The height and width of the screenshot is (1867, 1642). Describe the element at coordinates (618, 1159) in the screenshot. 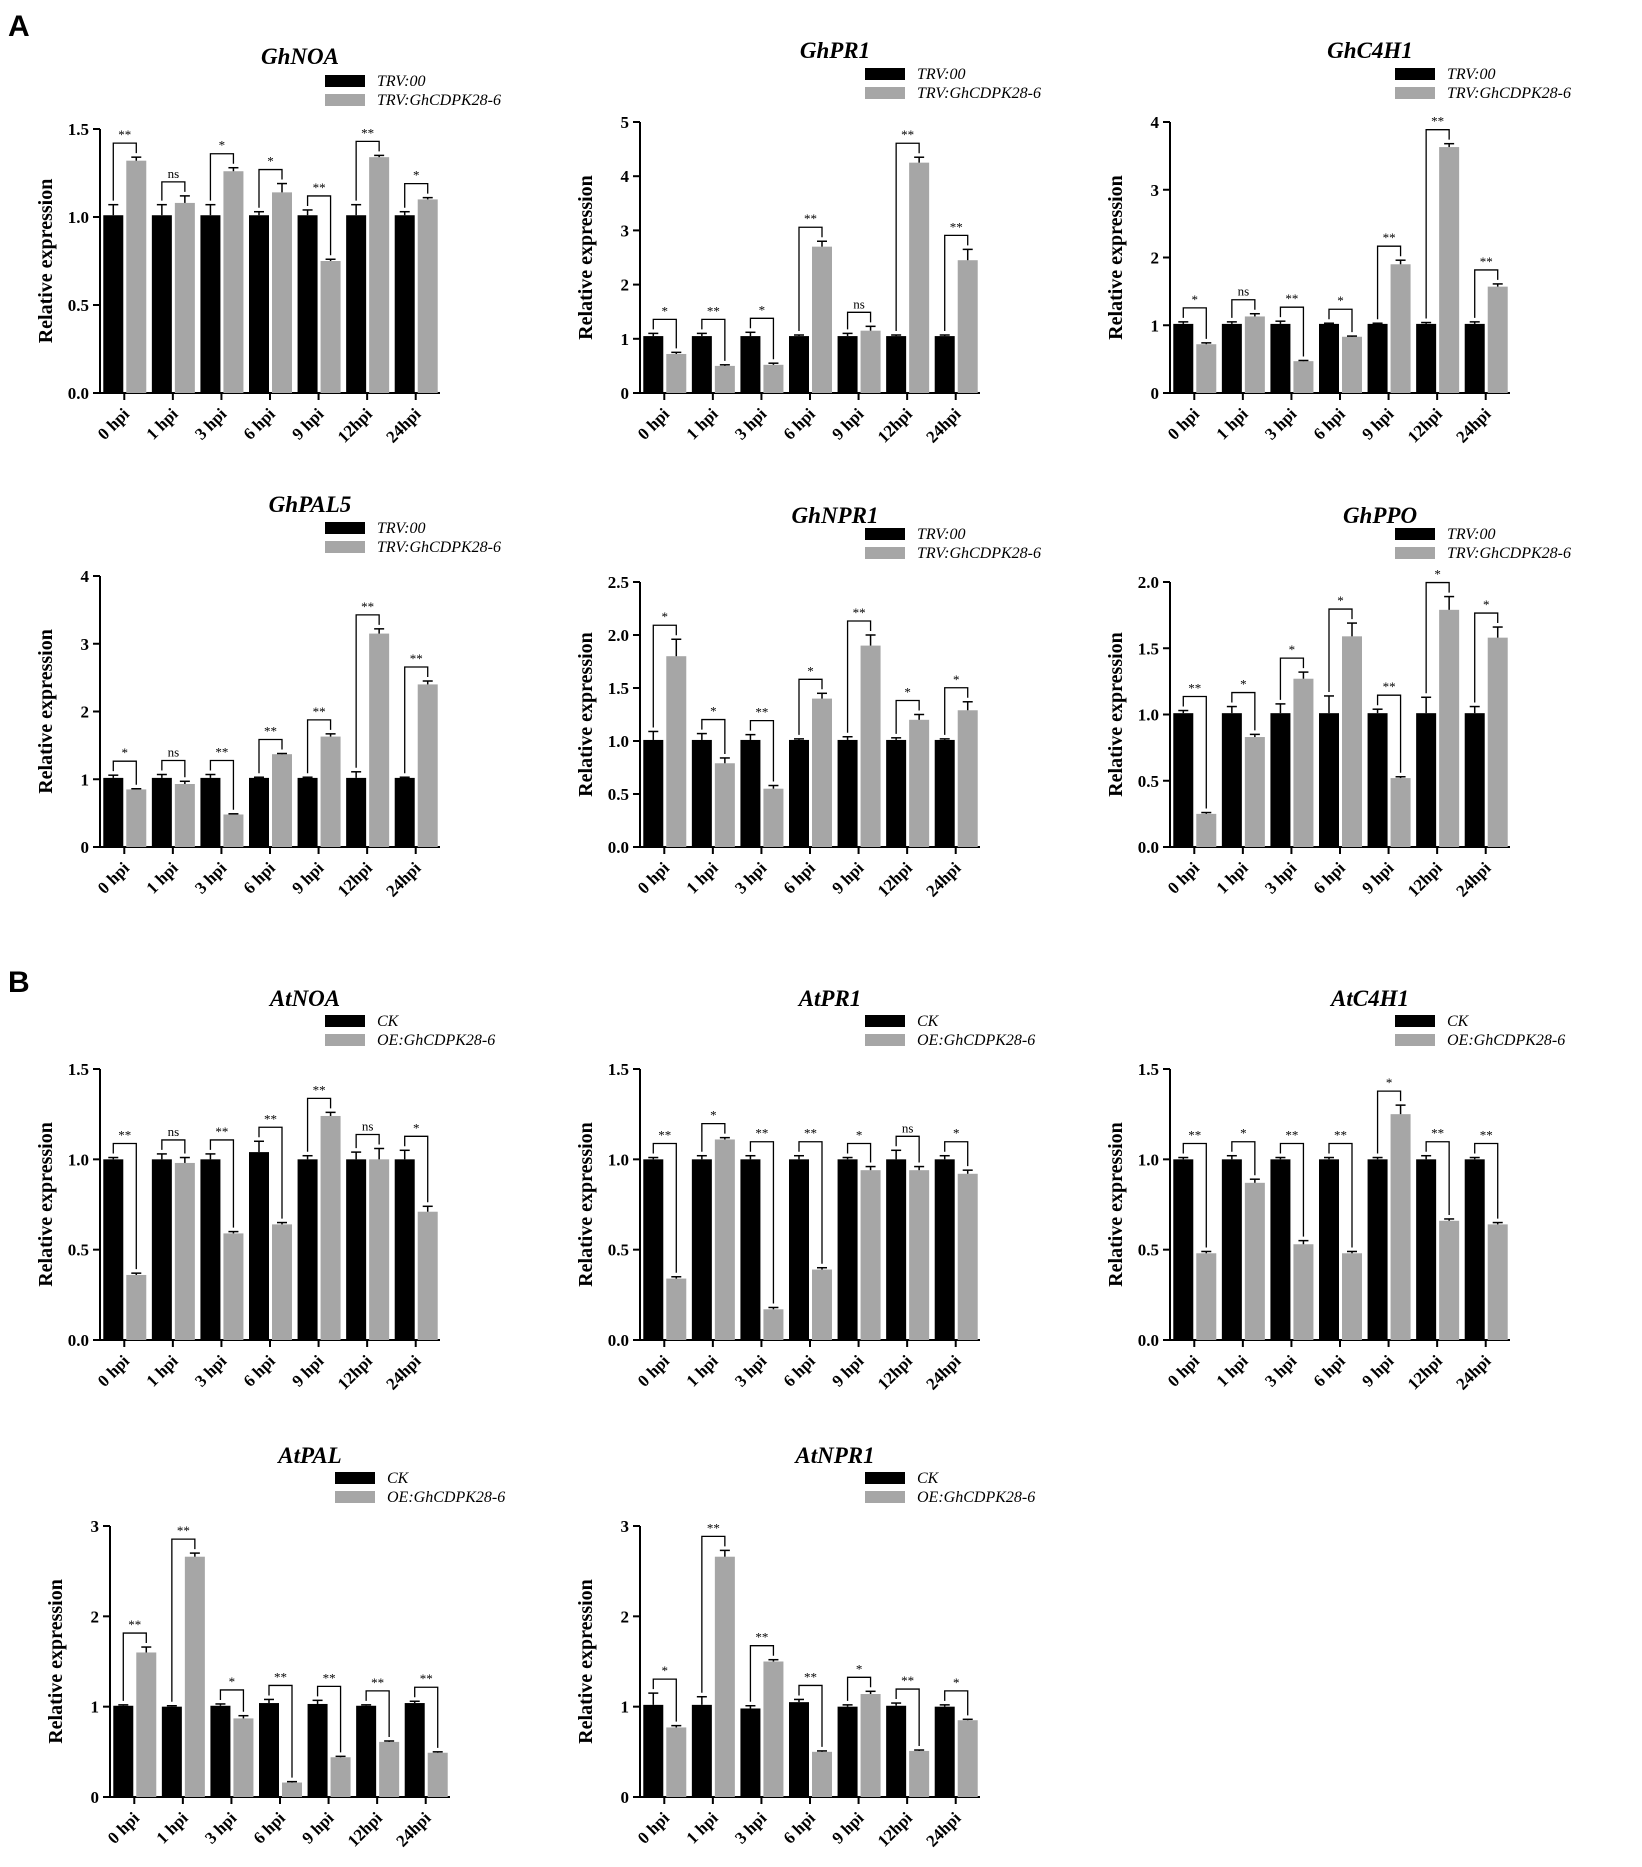

I see `y-tick-label: 1.0` at that location.